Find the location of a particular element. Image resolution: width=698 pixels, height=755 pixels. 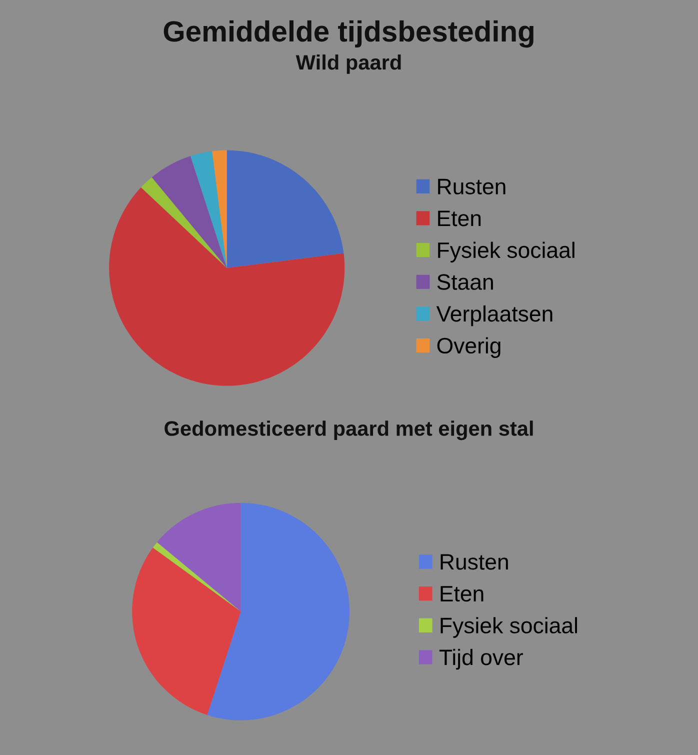

chart-title: Gedomesticeerd paard met eigen stal is located at coordinates (348, 430).